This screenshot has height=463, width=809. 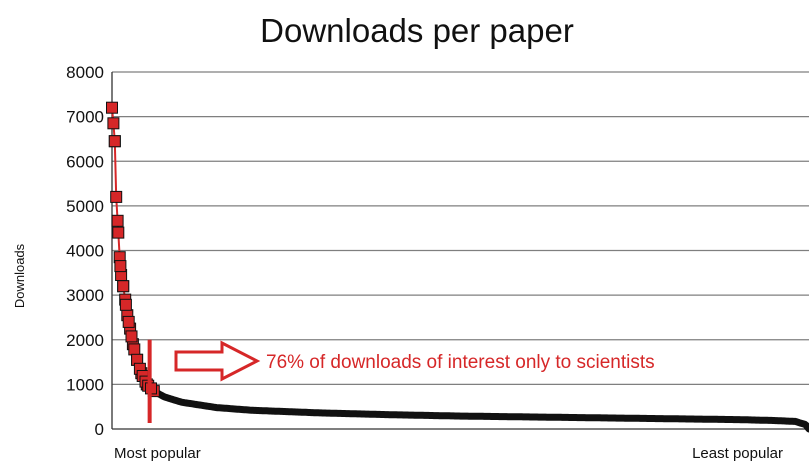 I want to click on y-tick-label: 2000, so click(x=85, y=340).